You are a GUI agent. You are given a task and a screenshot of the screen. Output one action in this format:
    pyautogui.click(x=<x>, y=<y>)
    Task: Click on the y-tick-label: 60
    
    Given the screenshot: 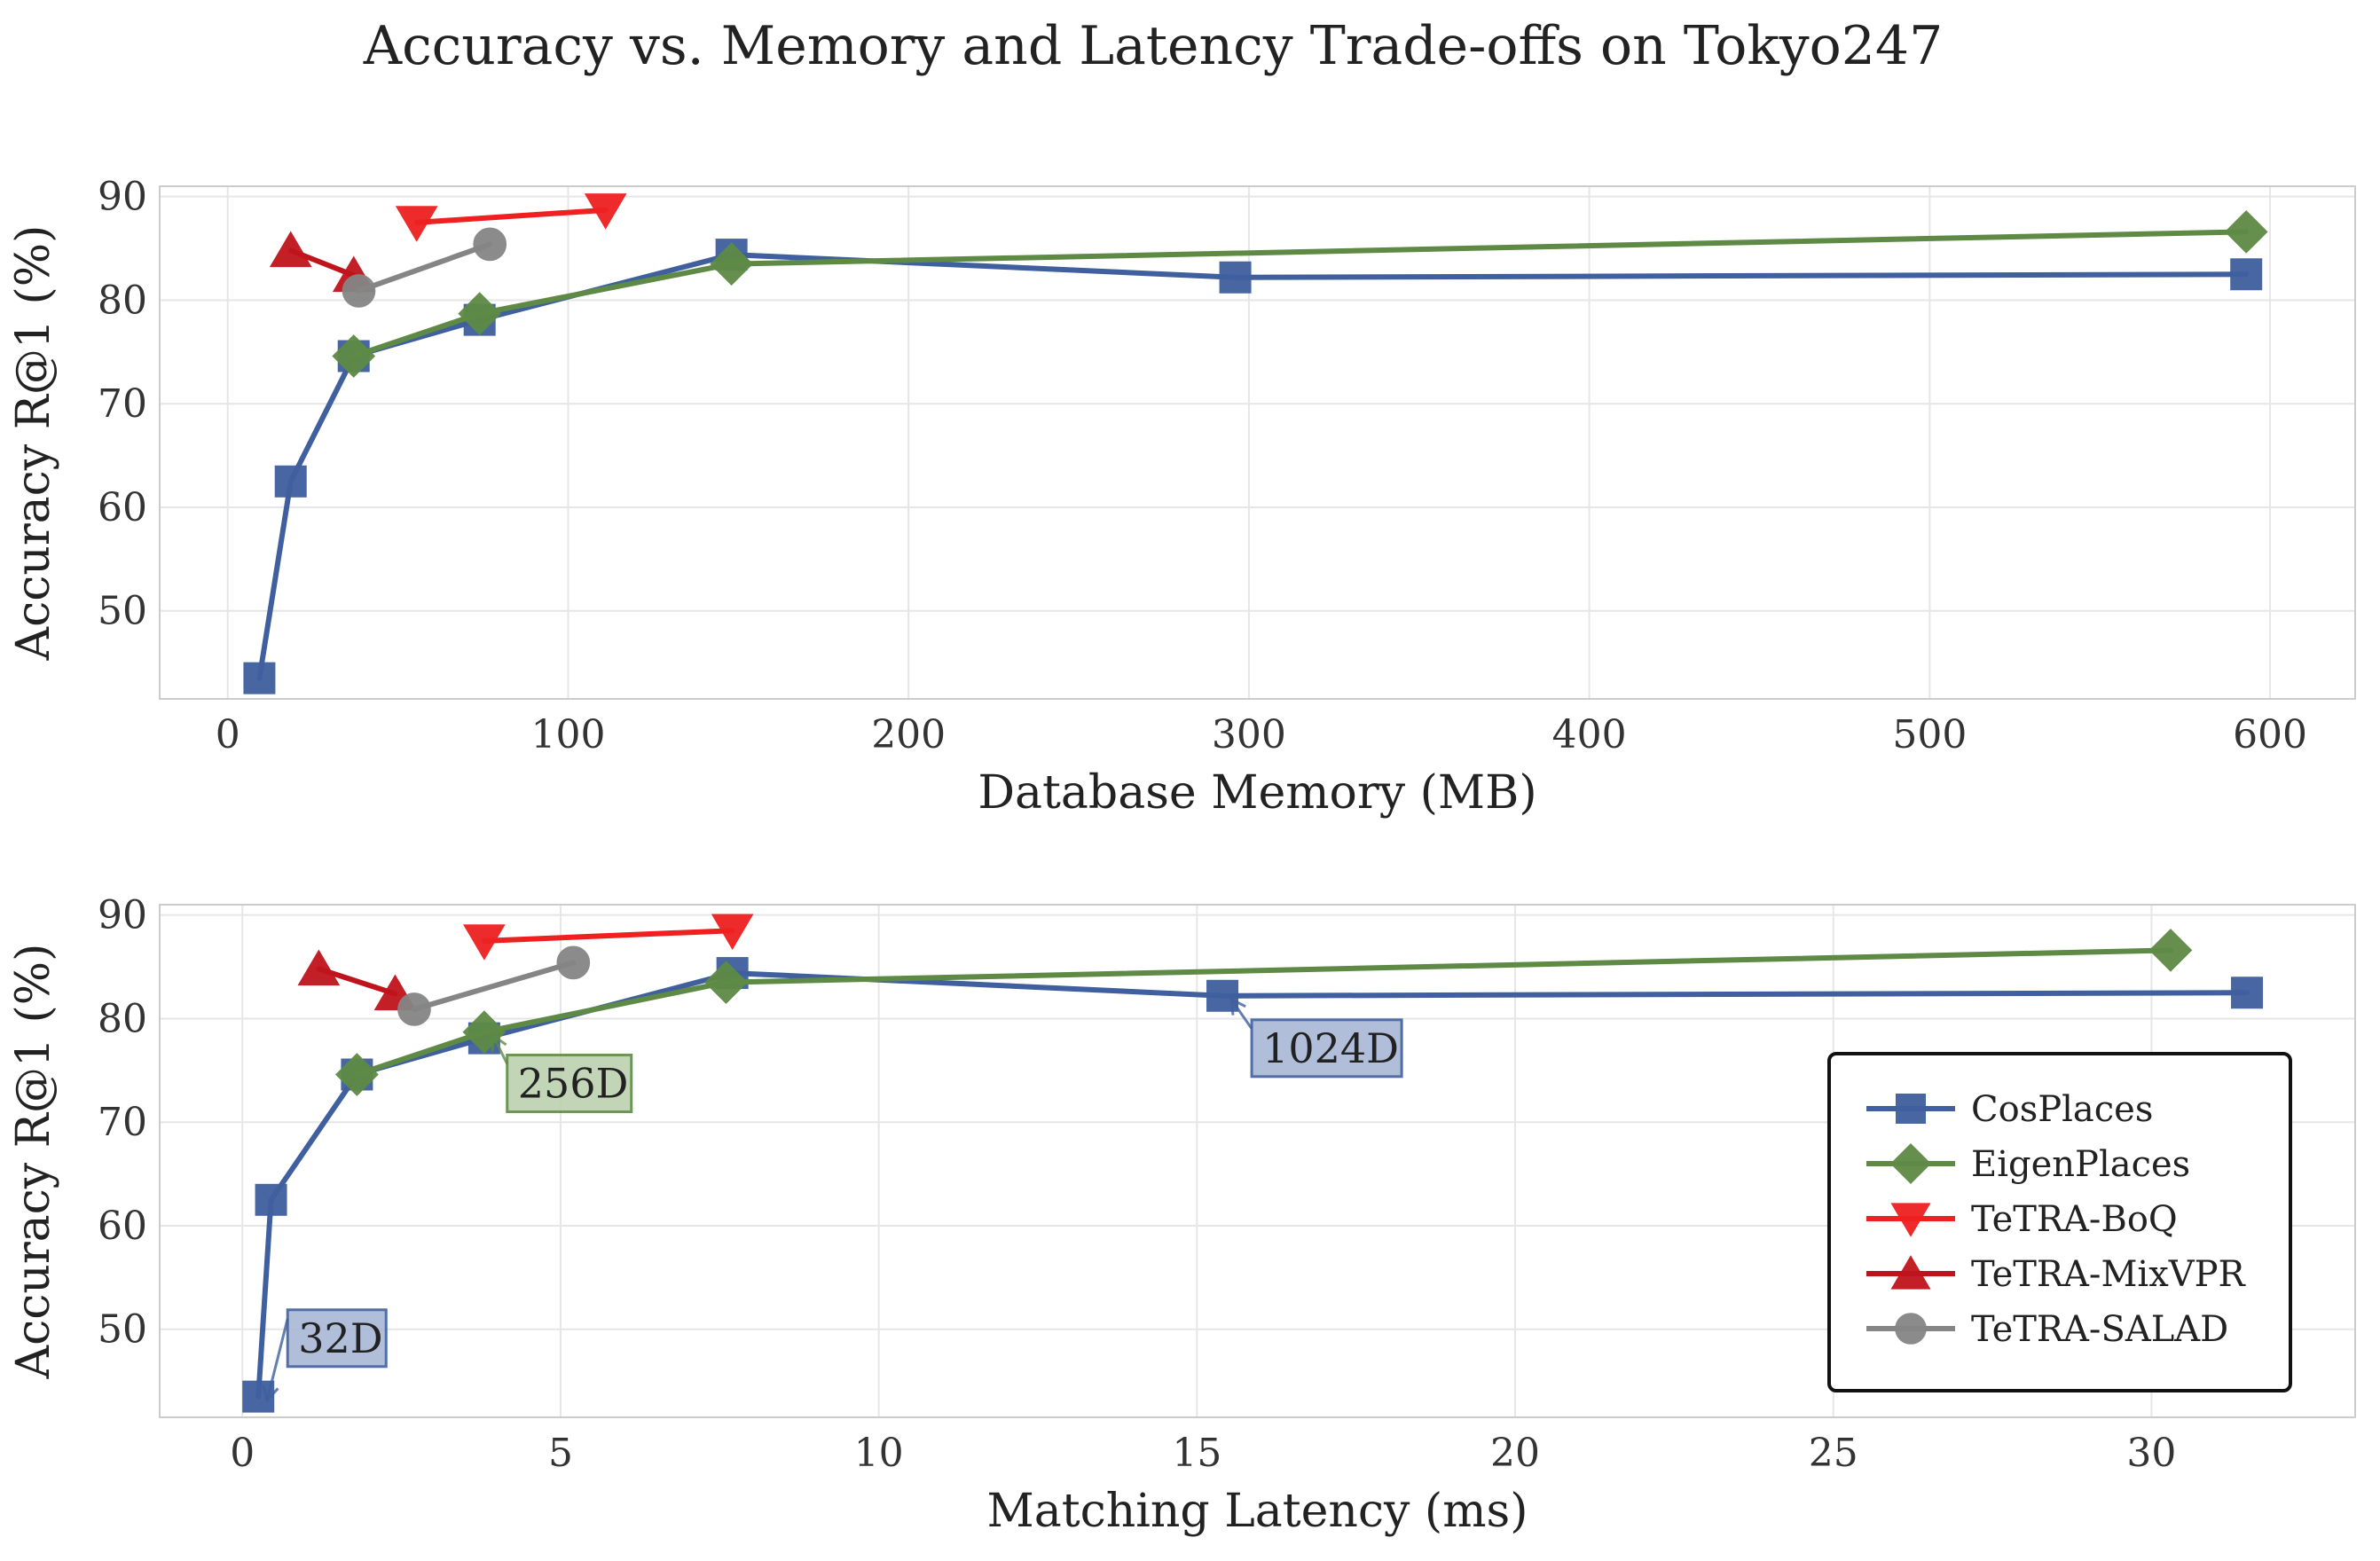 What is the action you would take?
    pyautogui.click(x=122, y=1226)
    